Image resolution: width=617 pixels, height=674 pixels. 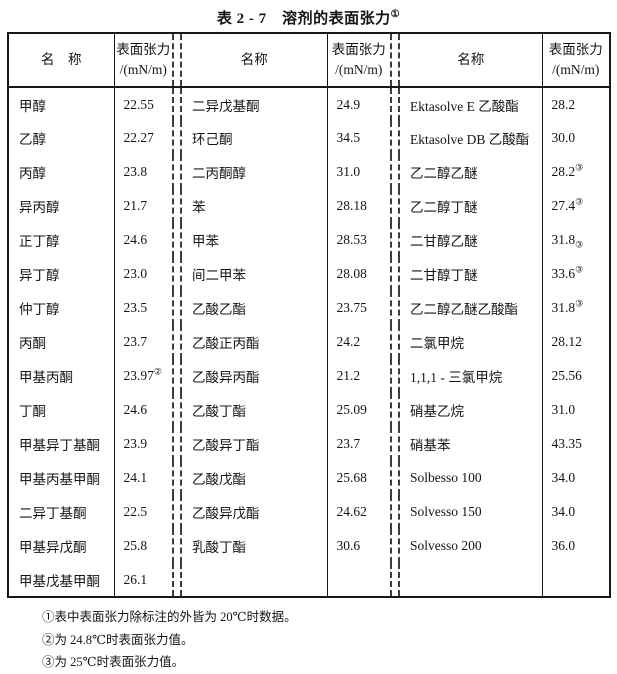 What do you see at coordinates (566, 341) in the screenshot?
I see `tension-value-cell: 28.12` at bounding box center [566, 341].